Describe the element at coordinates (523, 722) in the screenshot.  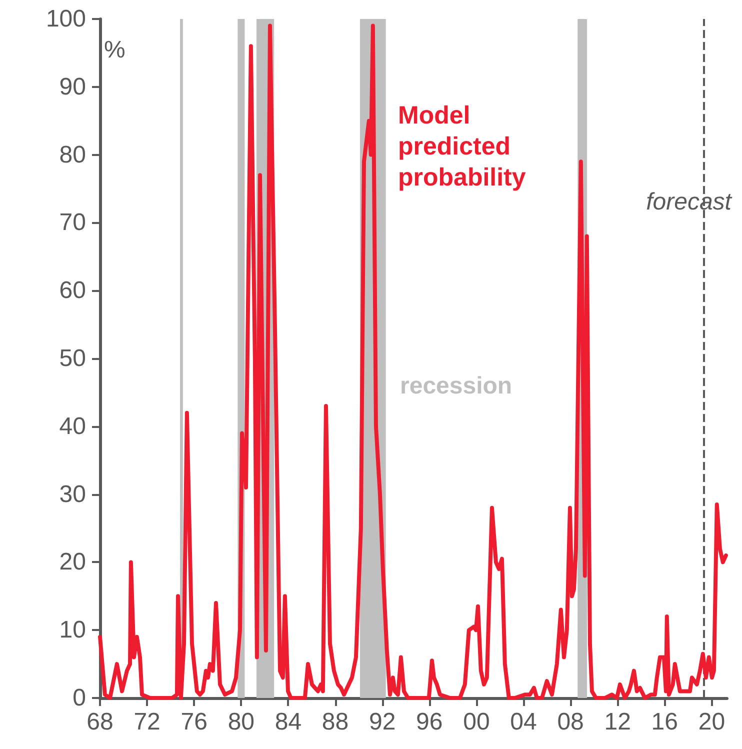
I see `x-tick-label: 04` at that location.